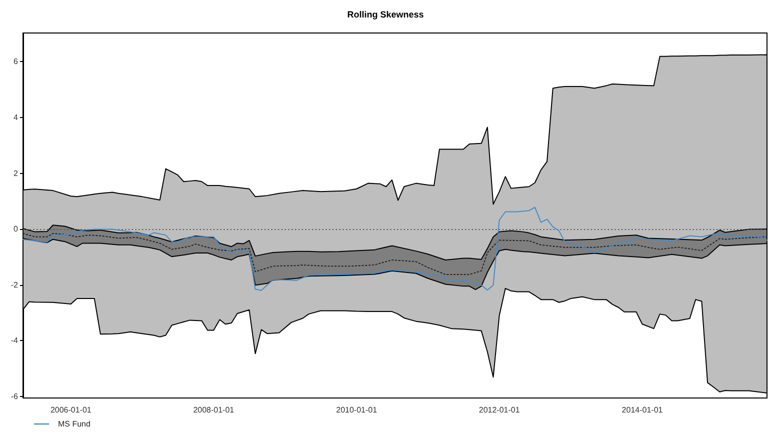 This screenshot has height=434, width=771. What do you see at coordinates (643, 410) in the screenshot?
I see `x-tick-label: 2014-01-01` at bounding box center [643, 410].